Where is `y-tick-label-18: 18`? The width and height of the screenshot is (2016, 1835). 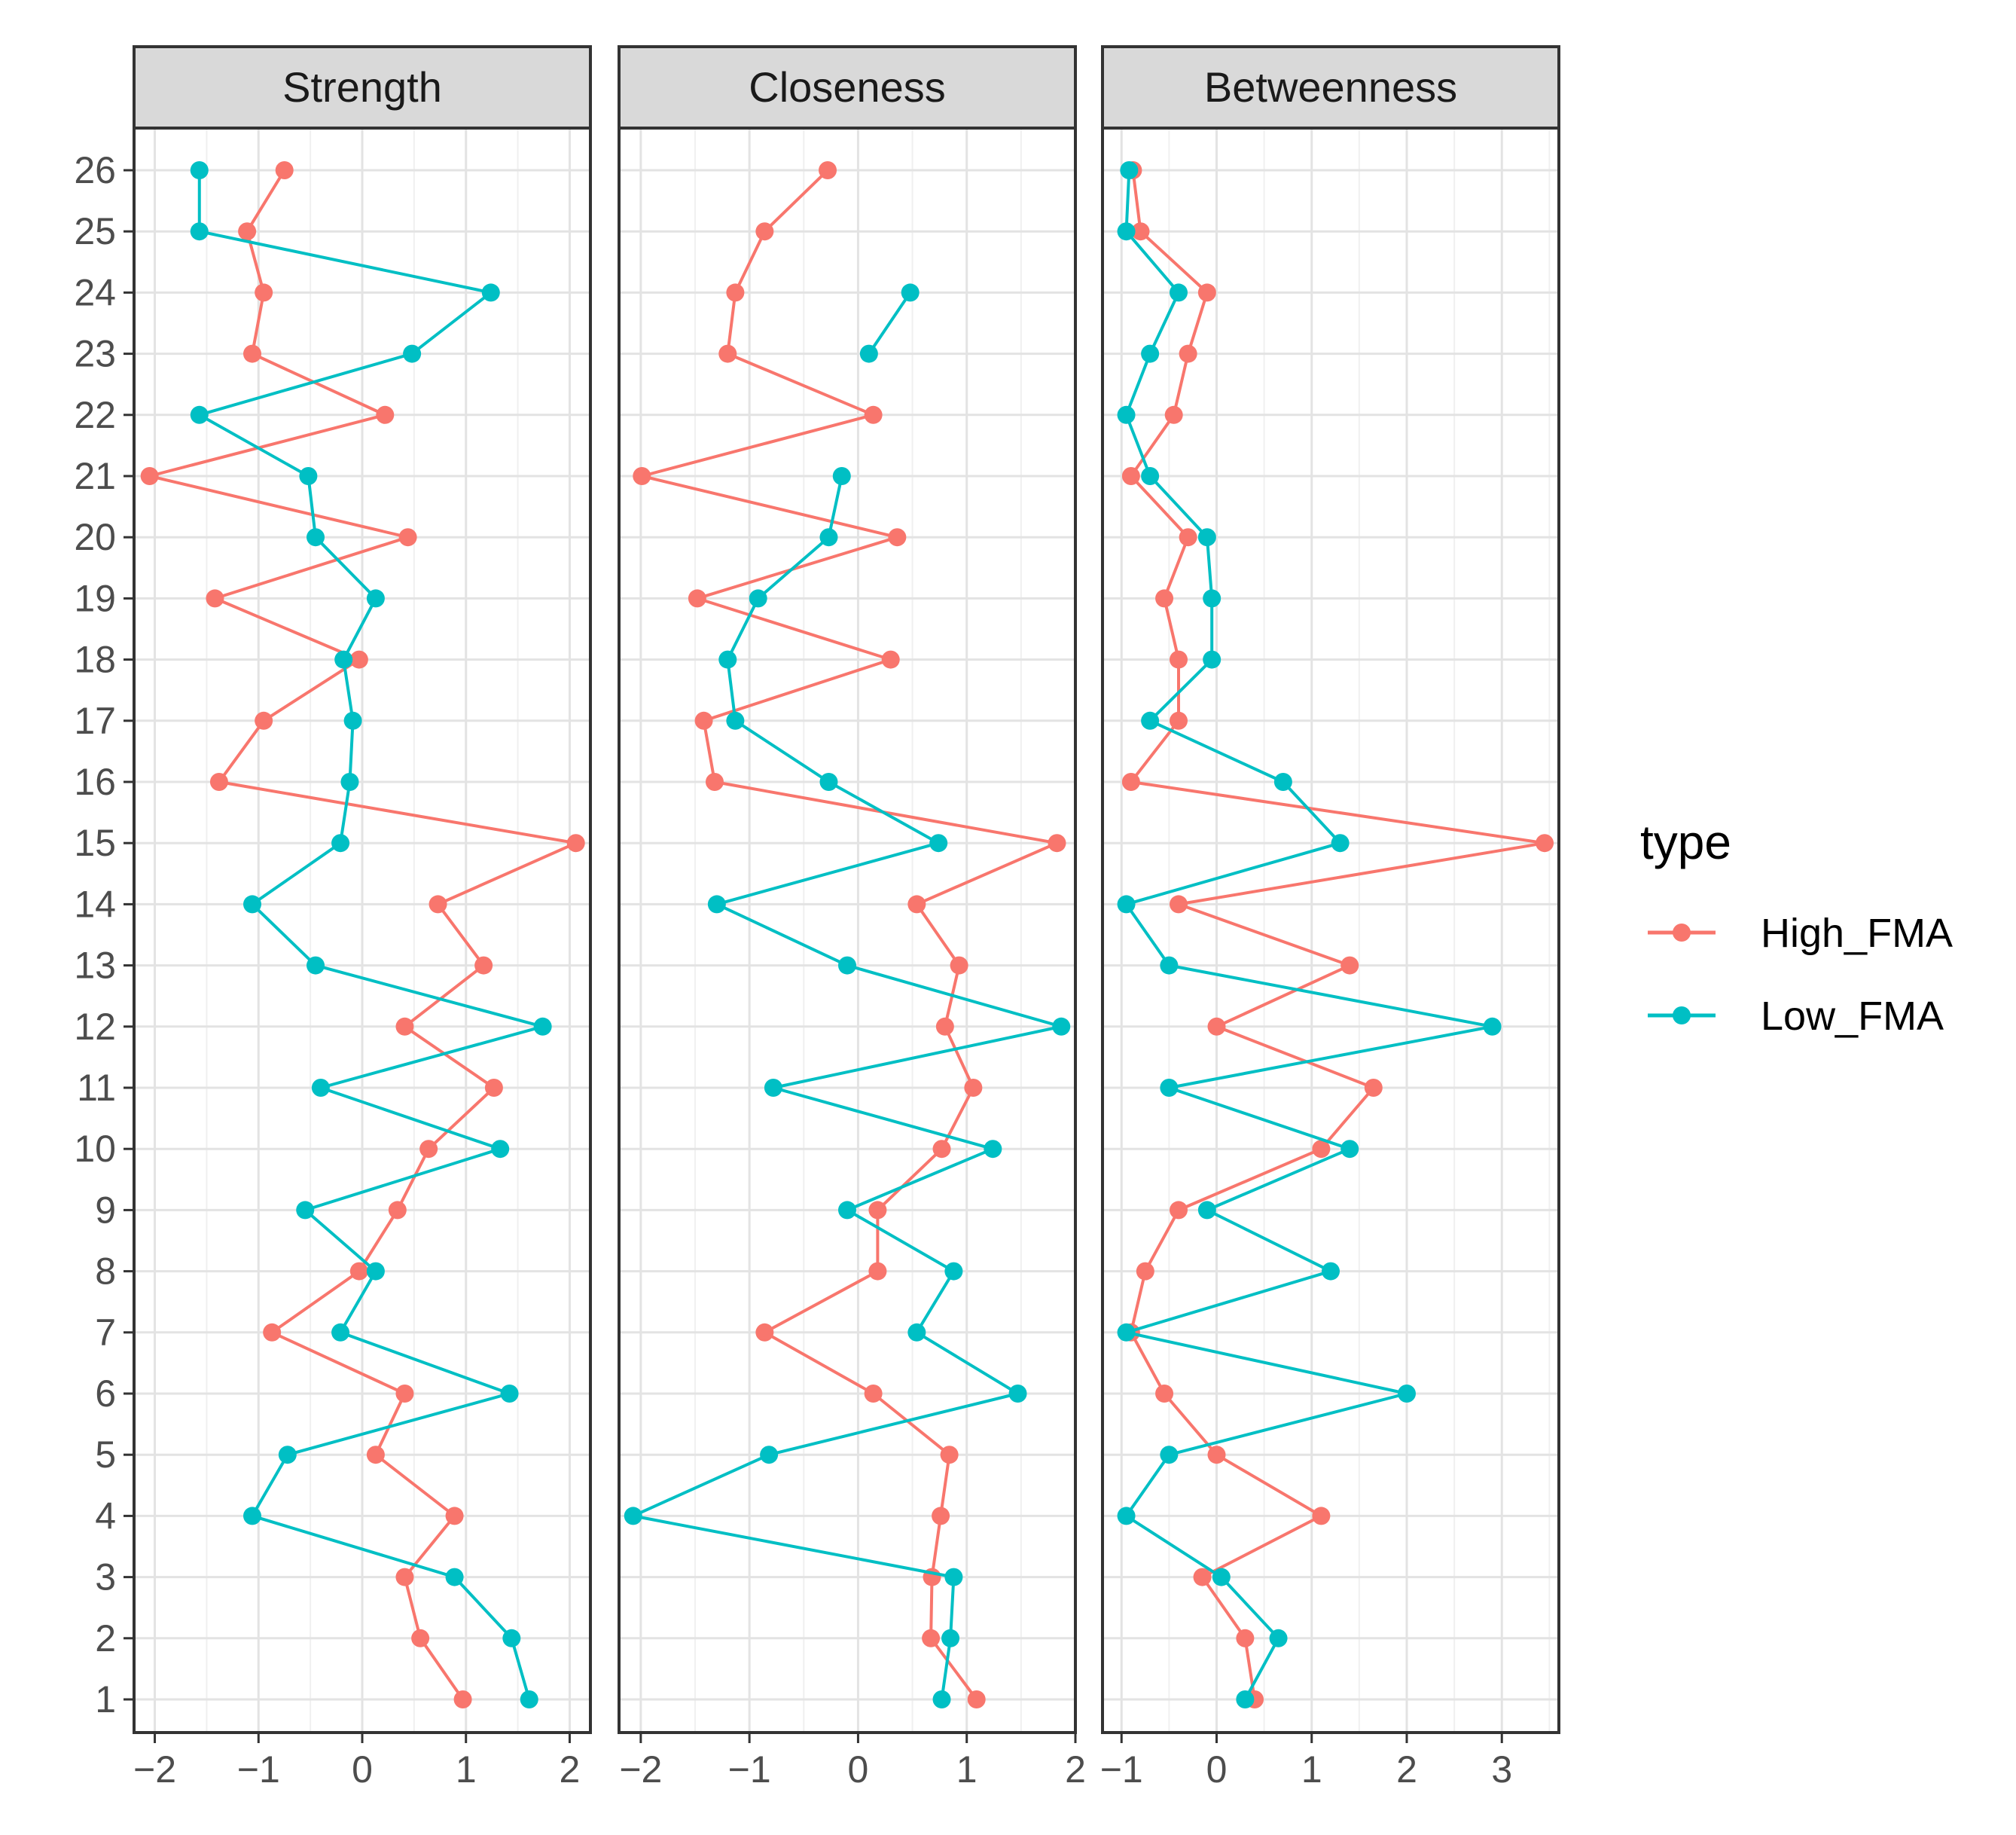
y-tick-label-18: 18 is located at coordinates (95, 660).